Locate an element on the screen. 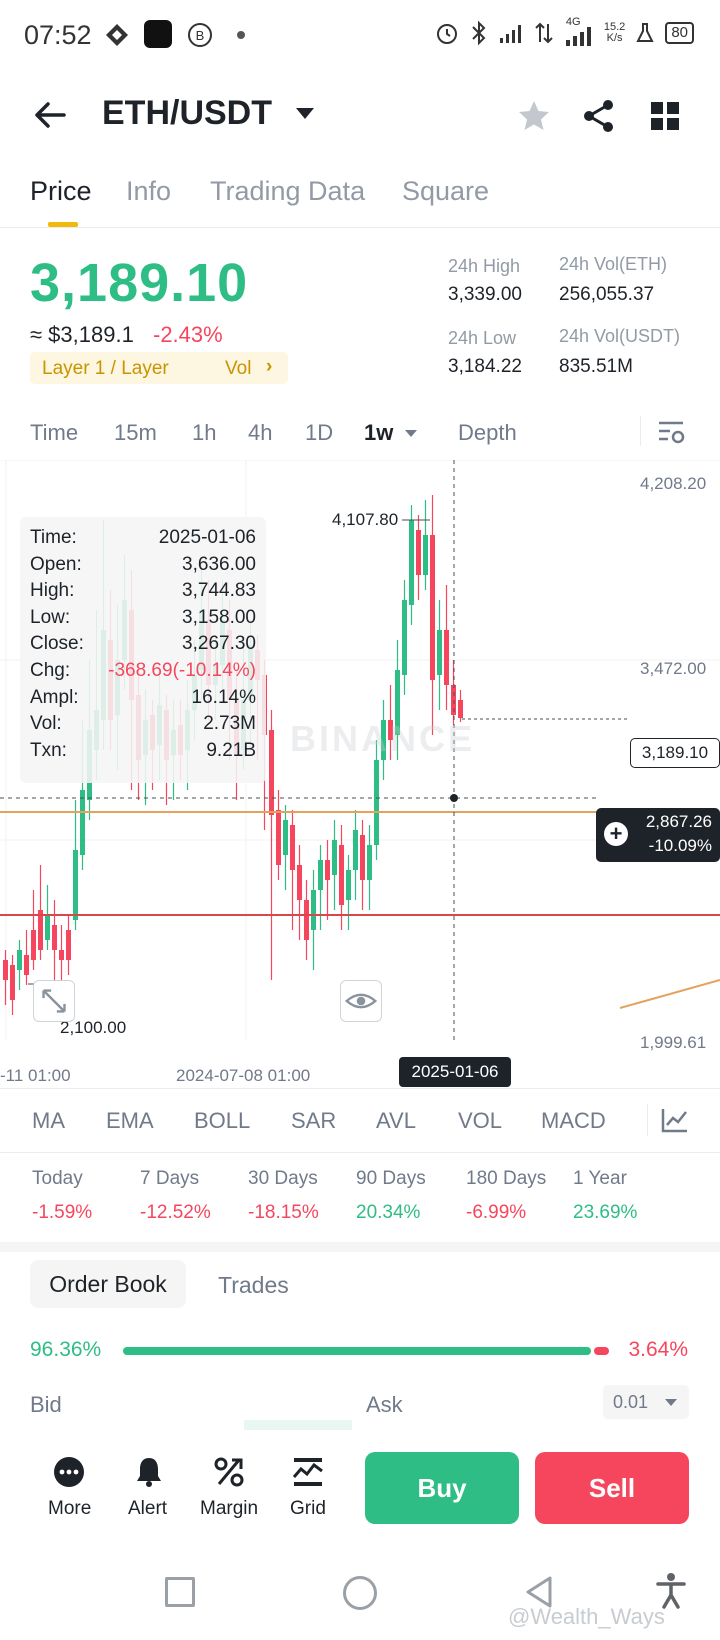 The image size is (720, 1640). interval-dropdown-icon is located at coordinates (411, 433).